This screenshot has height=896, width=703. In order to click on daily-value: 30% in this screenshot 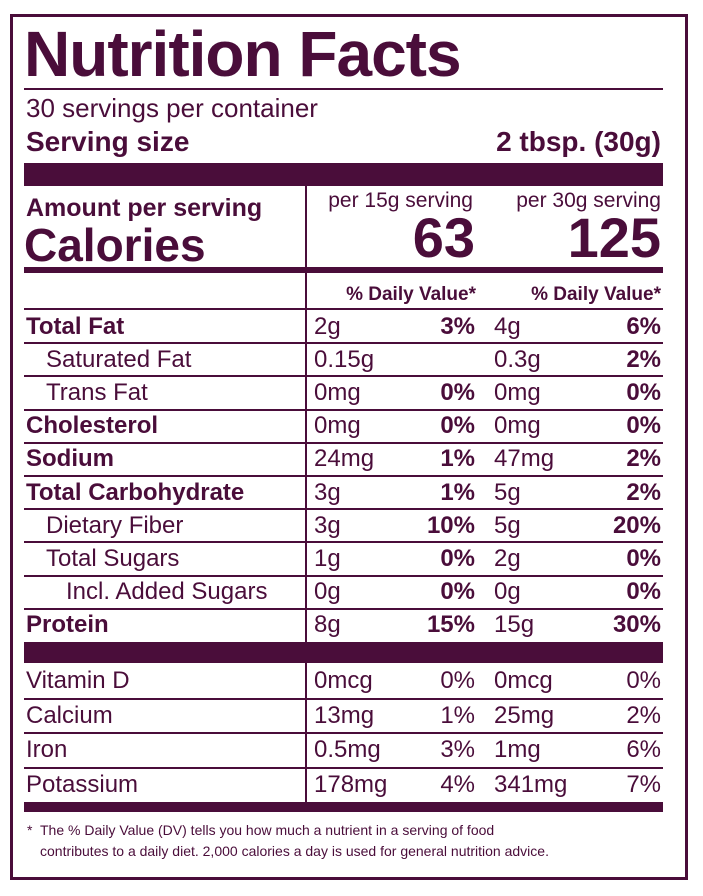, I will do `click(636, 625)`.